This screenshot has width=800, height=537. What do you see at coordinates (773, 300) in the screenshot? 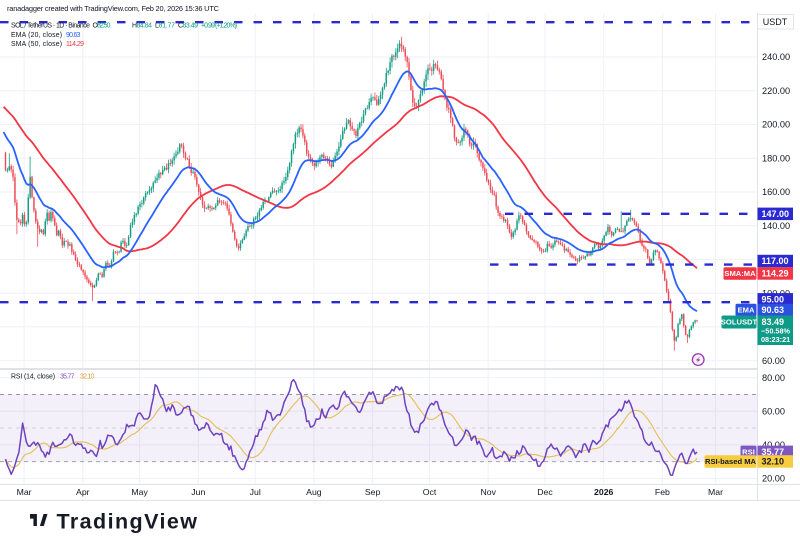
I see `svg-text: 95.00` at bounding box center [773, 300].